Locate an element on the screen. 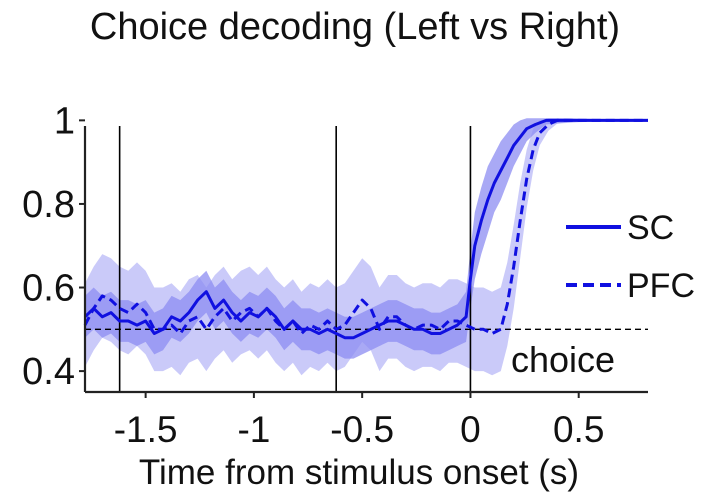  x-axis-label: Time from stimulus onset (s) is located at coordinates (359, 472).